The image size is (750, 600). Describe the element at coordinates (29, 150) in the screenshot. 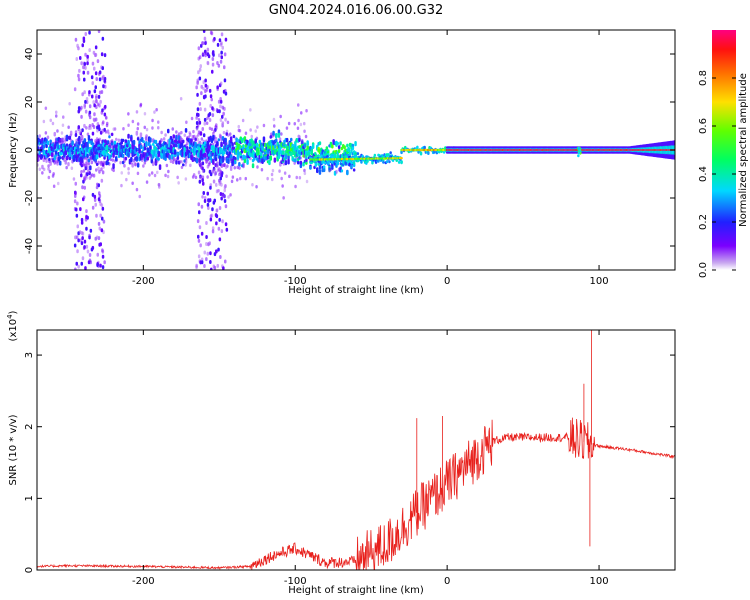

I see `tick-label: 0` at that location.